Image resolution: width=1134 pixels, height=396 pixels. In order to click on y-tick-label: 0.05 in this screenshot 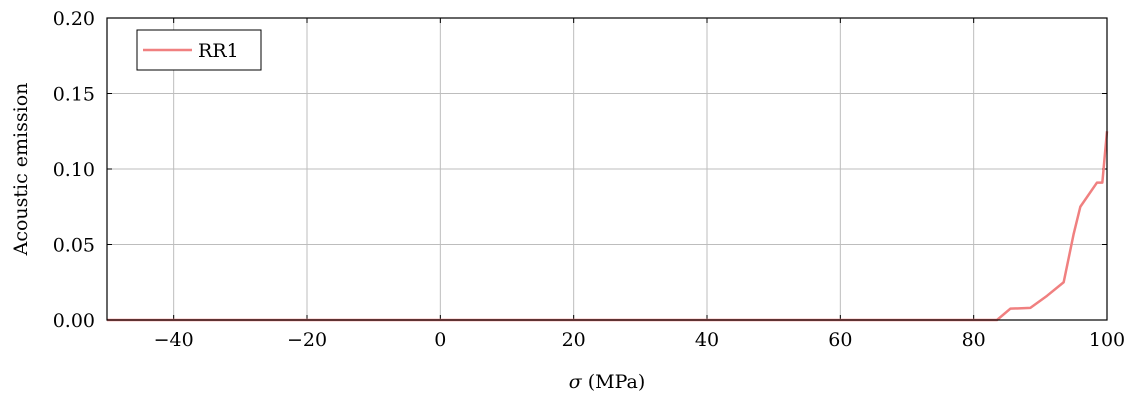, I will do `click(74, 246)`.